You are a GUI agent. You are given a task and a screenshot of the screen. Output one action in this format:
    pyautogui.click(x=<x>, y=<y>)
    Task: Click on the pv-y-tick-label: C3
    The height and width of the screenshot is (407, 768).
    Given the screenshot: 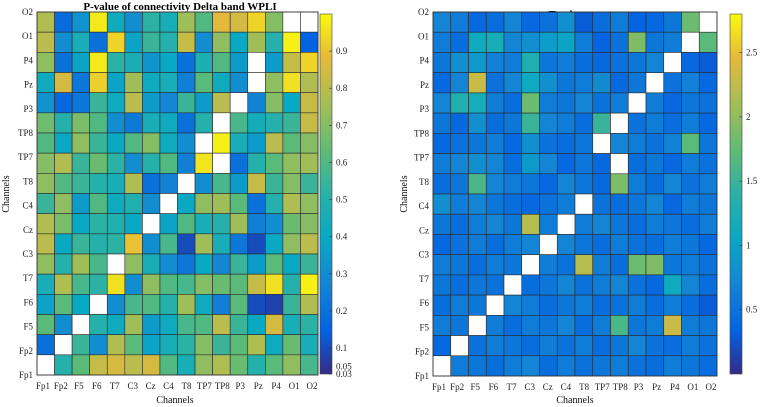 What is the action you would take?
    pyautogui.click(x=27, y=254)
    